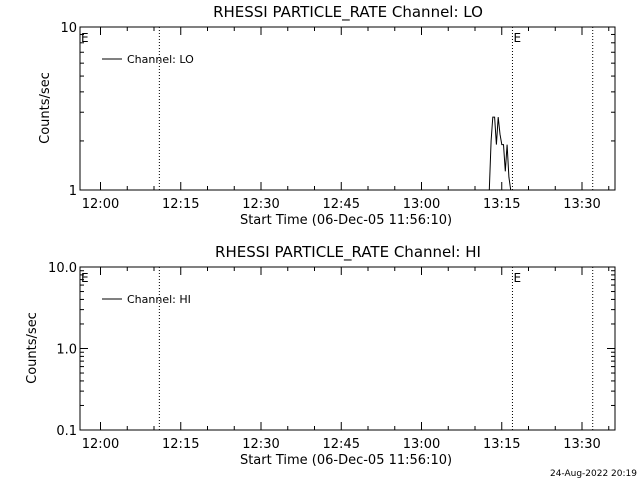 This screenshot has width=640, height=480. What do you see at coordinates (32, 348) in the screenshot?
I see `y-axis-label-hi: Counts/sec` at bounding box center [32, 348].